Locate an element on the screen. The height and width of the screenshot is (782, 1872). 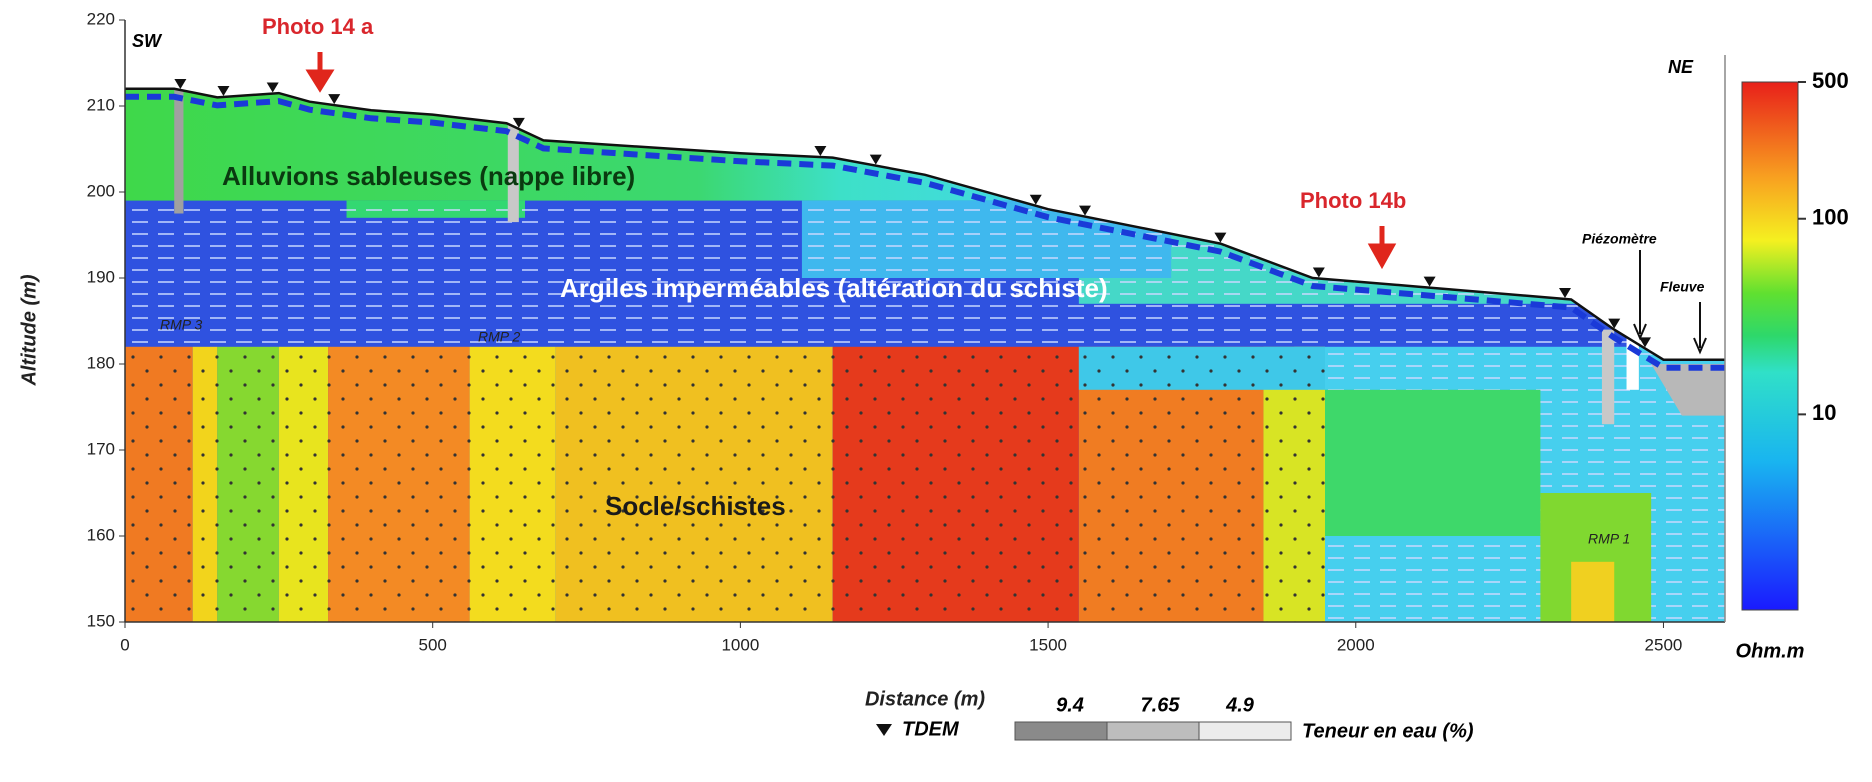
photo-label: Photo 14 a is located at coordinates (318, 26).